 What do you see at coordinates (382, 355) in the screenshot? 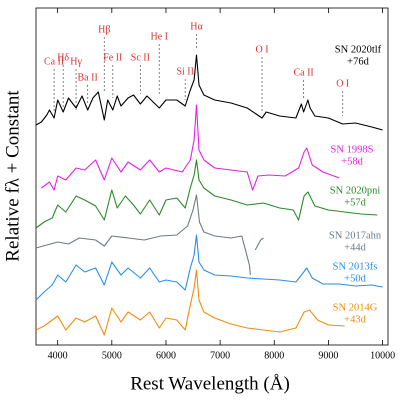
I see `x-tick-label: 10000` at bounding box center [382, 355].